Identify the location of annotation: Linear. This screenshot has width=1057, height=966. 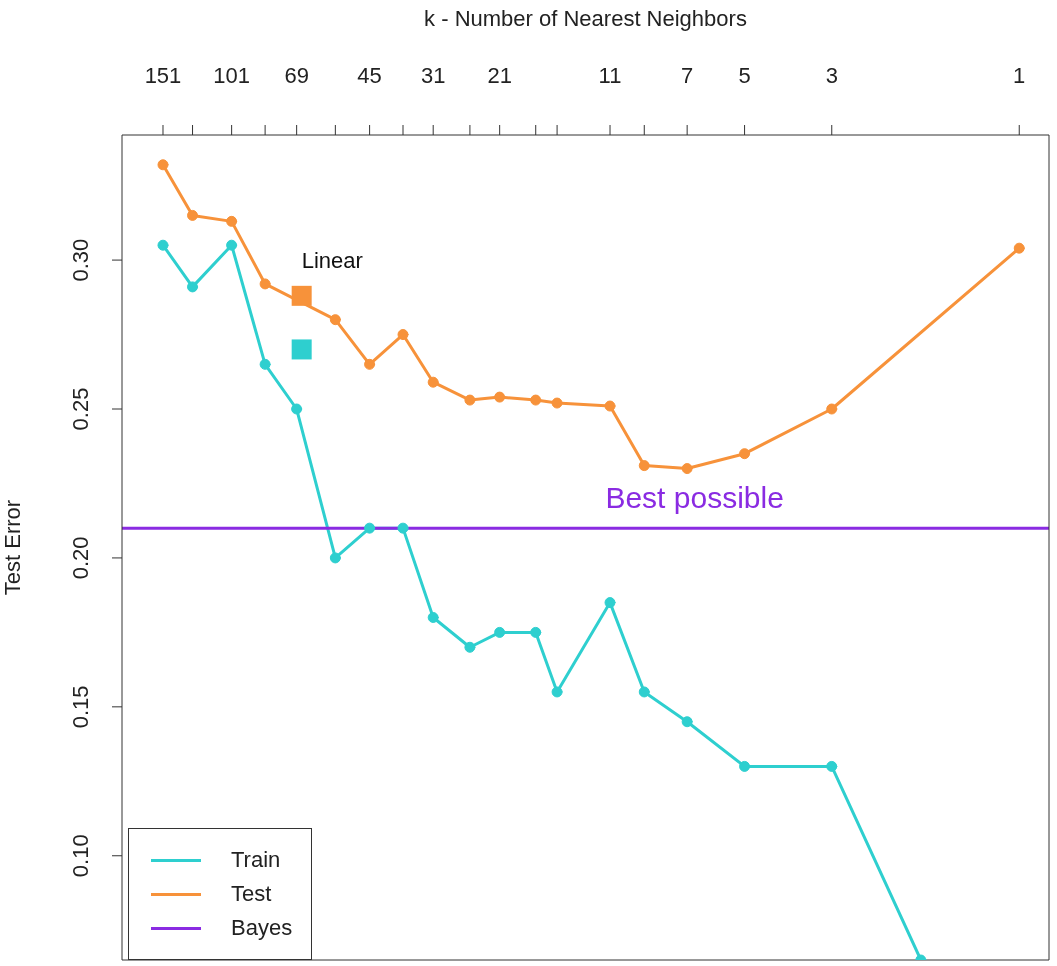
(332, 260).